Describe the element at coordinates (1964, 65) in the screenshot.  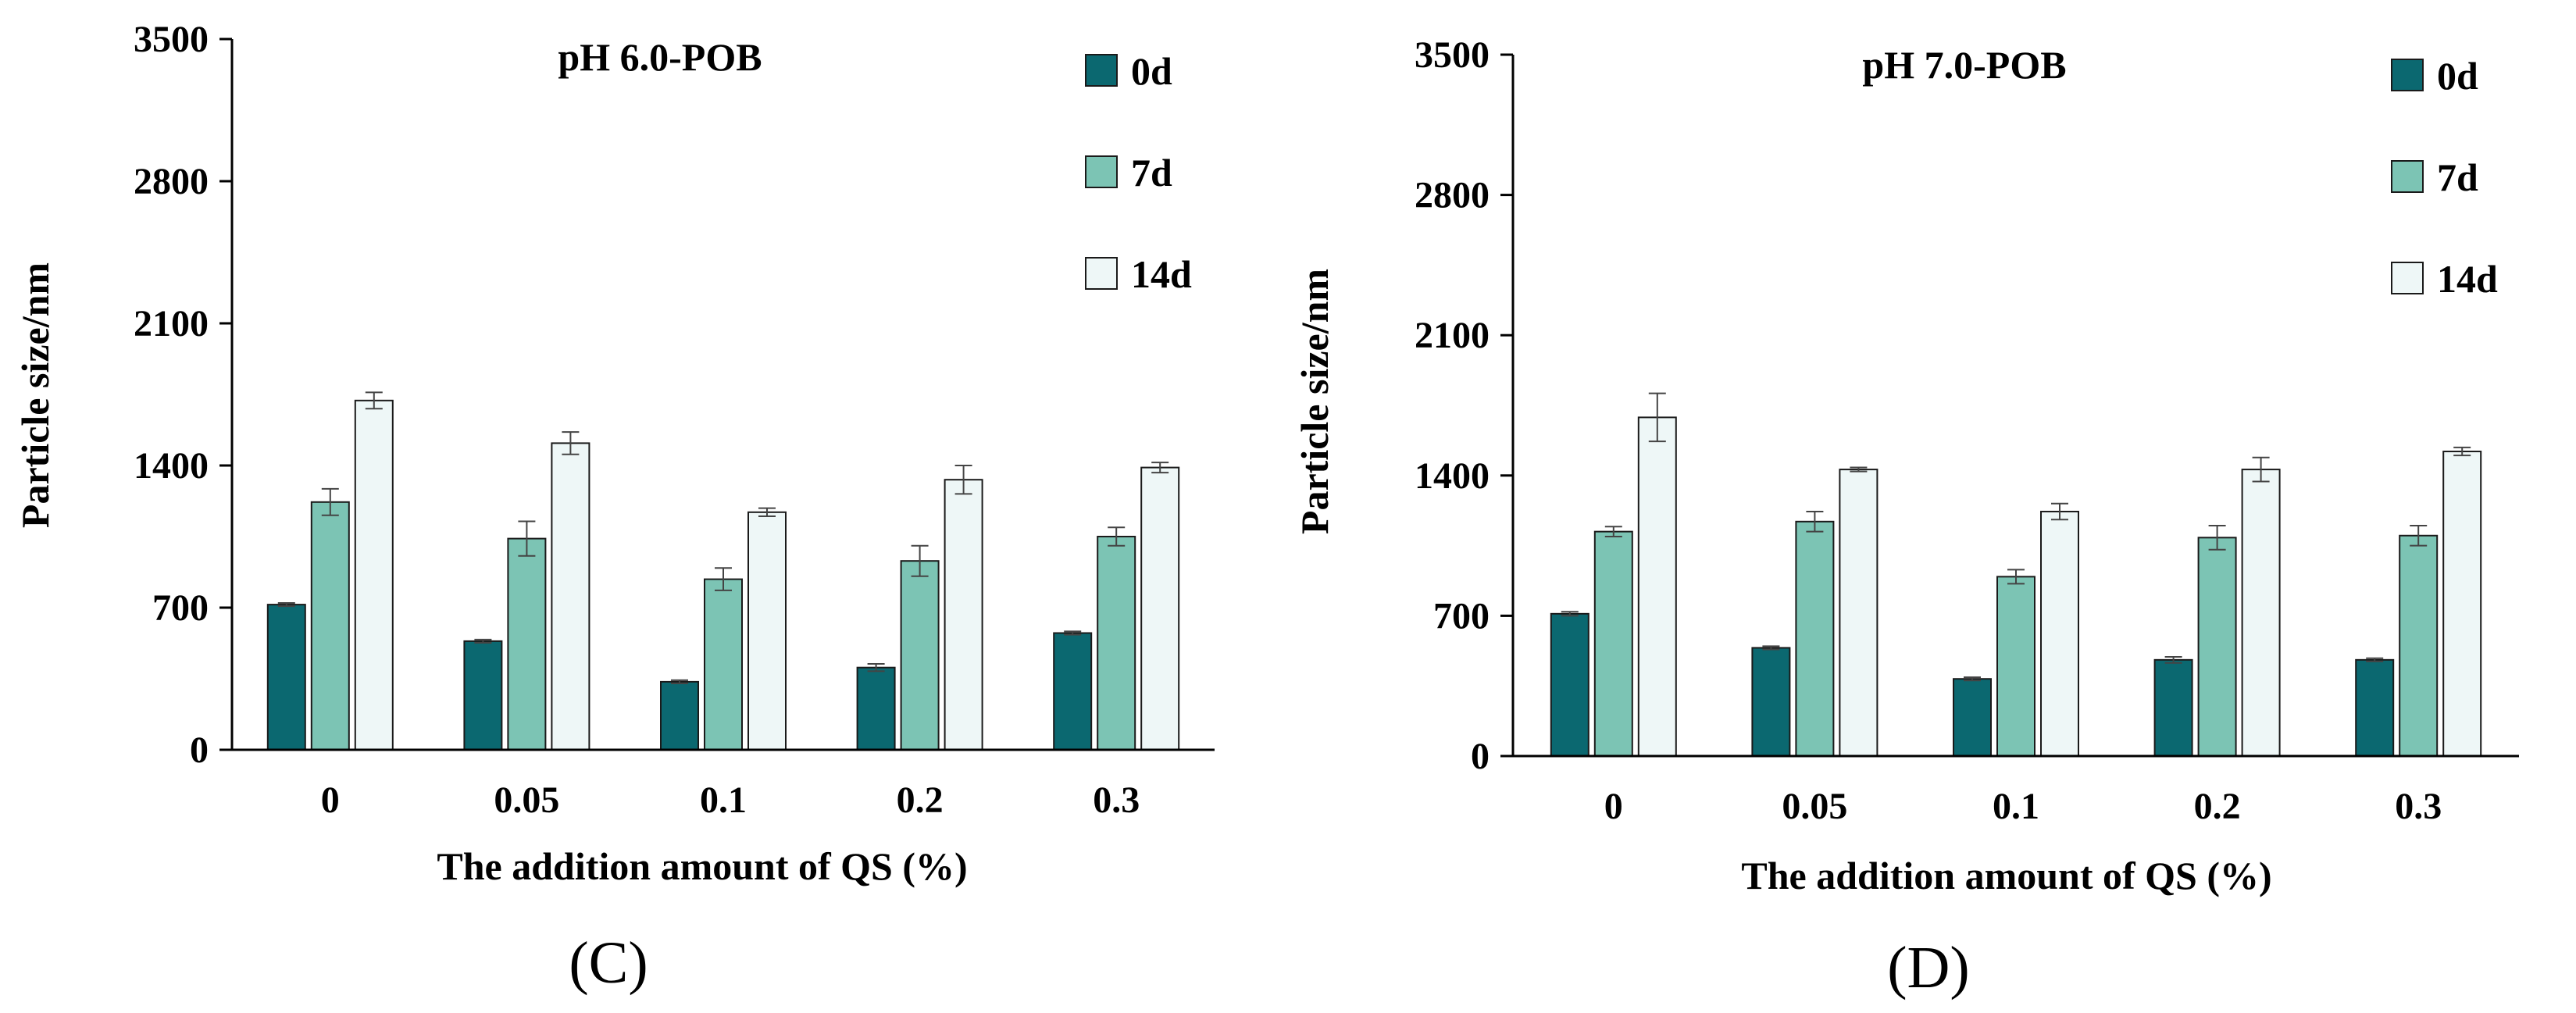
I see `chart-title: pH 7.0-POB` at that location.